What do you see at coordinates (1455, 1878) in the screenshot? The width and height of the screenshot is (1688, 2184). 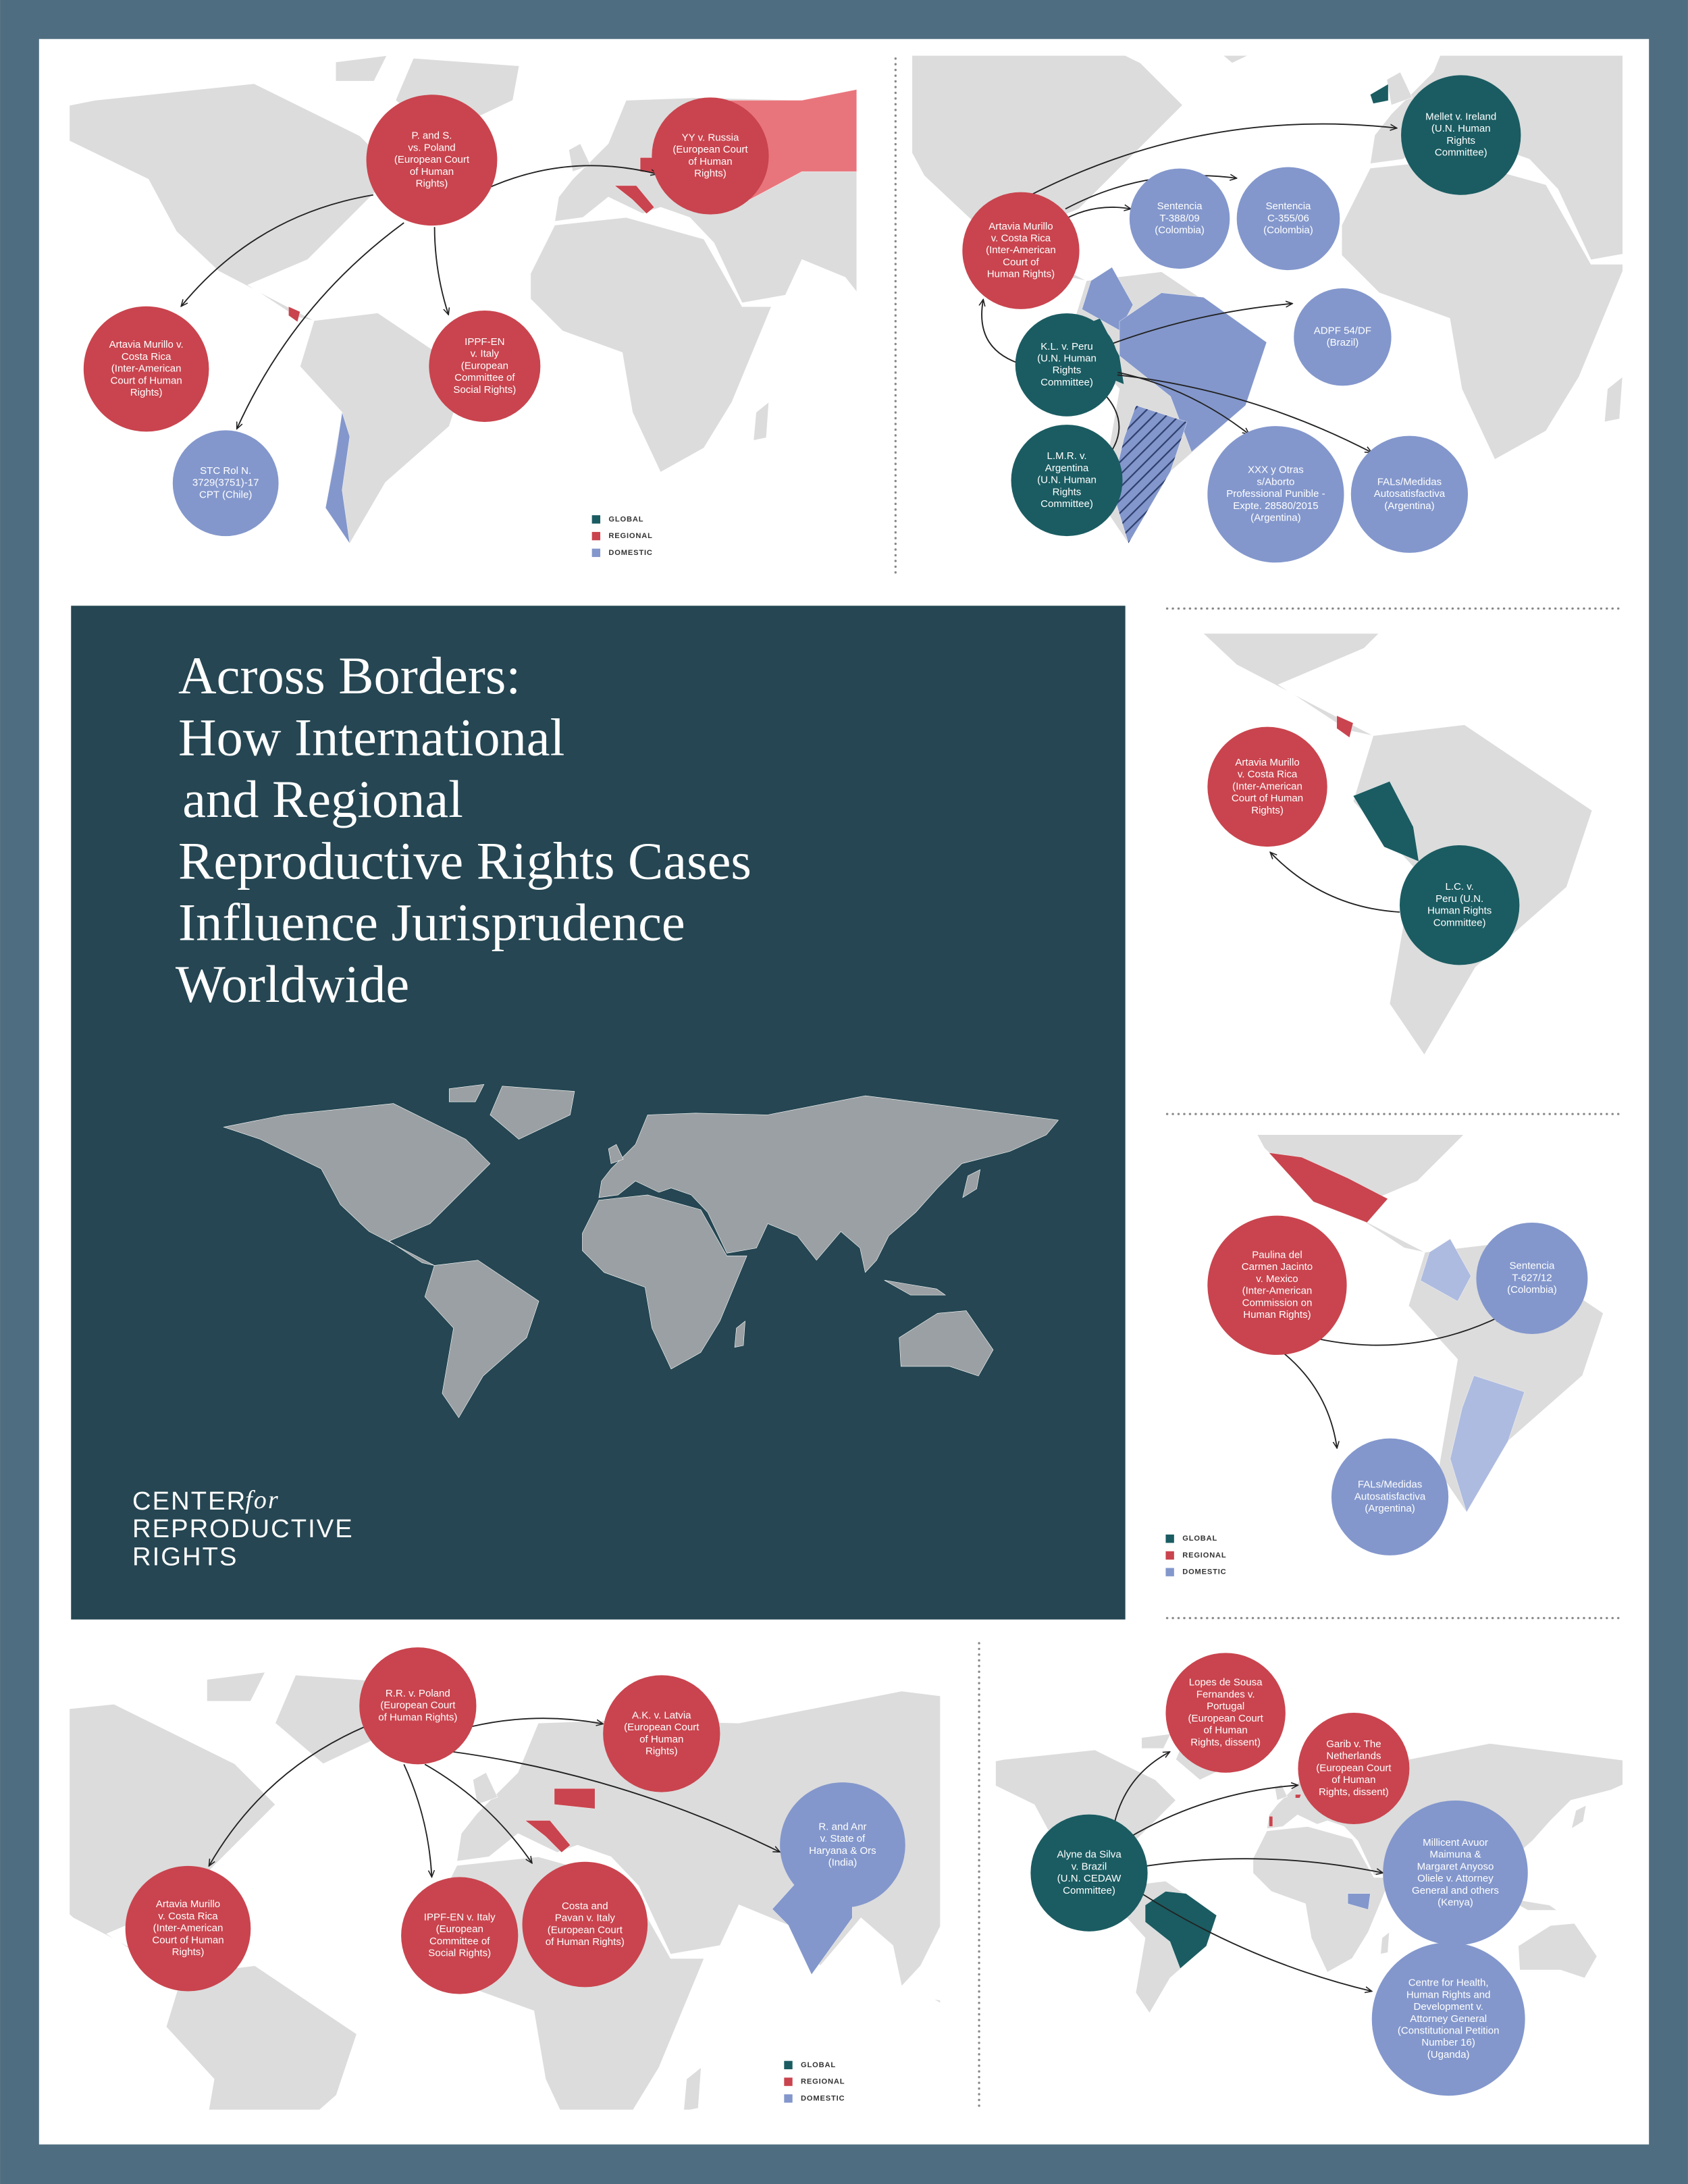 I see `case-label: Oliele v. Attorney` at bounding box center [1455, 1878].